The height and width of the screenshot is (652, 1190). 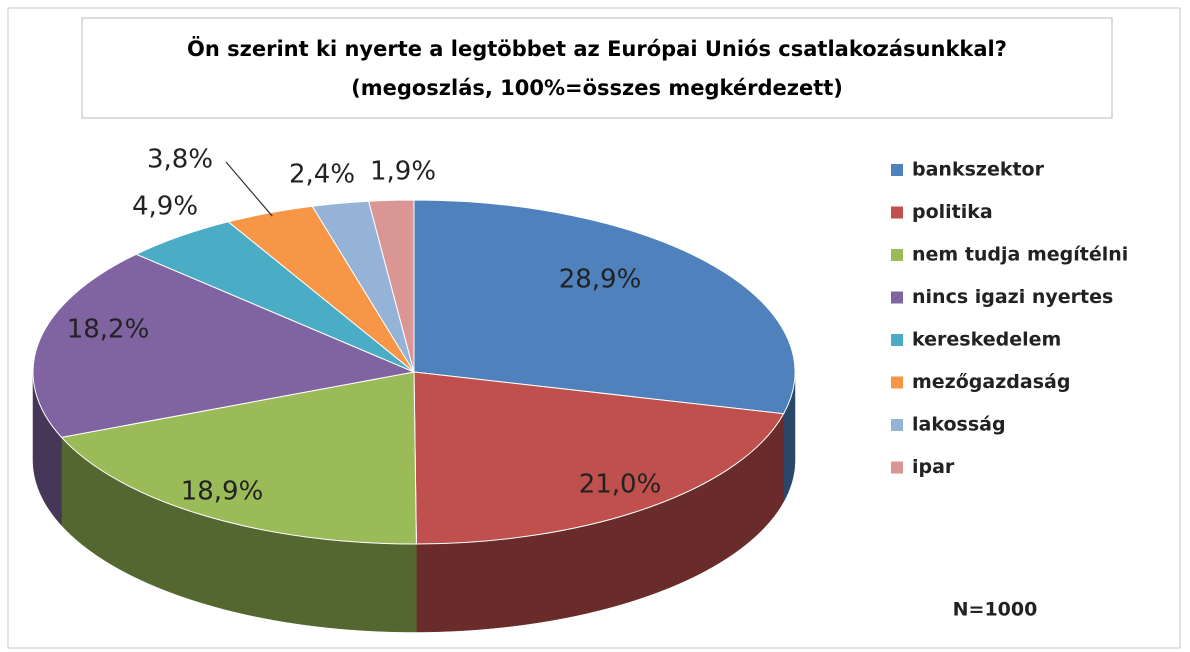 I want to click on legend-label: bankszektor, so click(x=978, y=170).